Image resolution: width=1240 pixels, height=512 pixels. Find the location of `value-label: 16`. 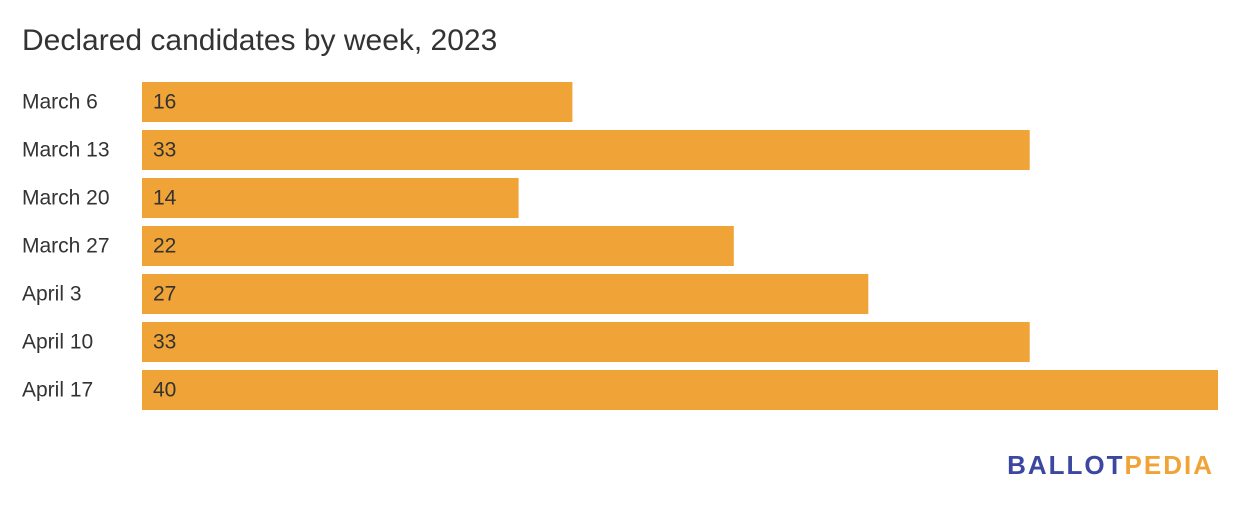

value-label: 16 is located at coordinates (164, 102).